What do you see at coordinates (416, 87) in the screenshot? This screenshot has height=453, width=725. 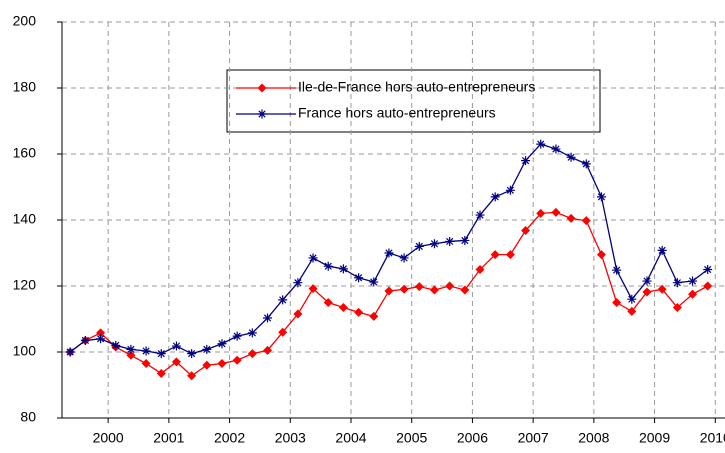 I see `legend-label: Ile-de-France hors auto-entrepreneurs` at bounding box center [416, 87].